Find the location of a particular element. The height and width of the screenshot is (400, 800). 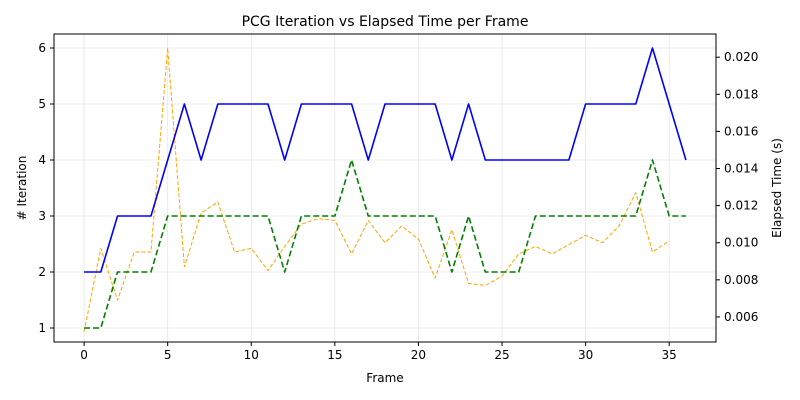

x-tick-label: 0 is located at coordinates (84, 355).